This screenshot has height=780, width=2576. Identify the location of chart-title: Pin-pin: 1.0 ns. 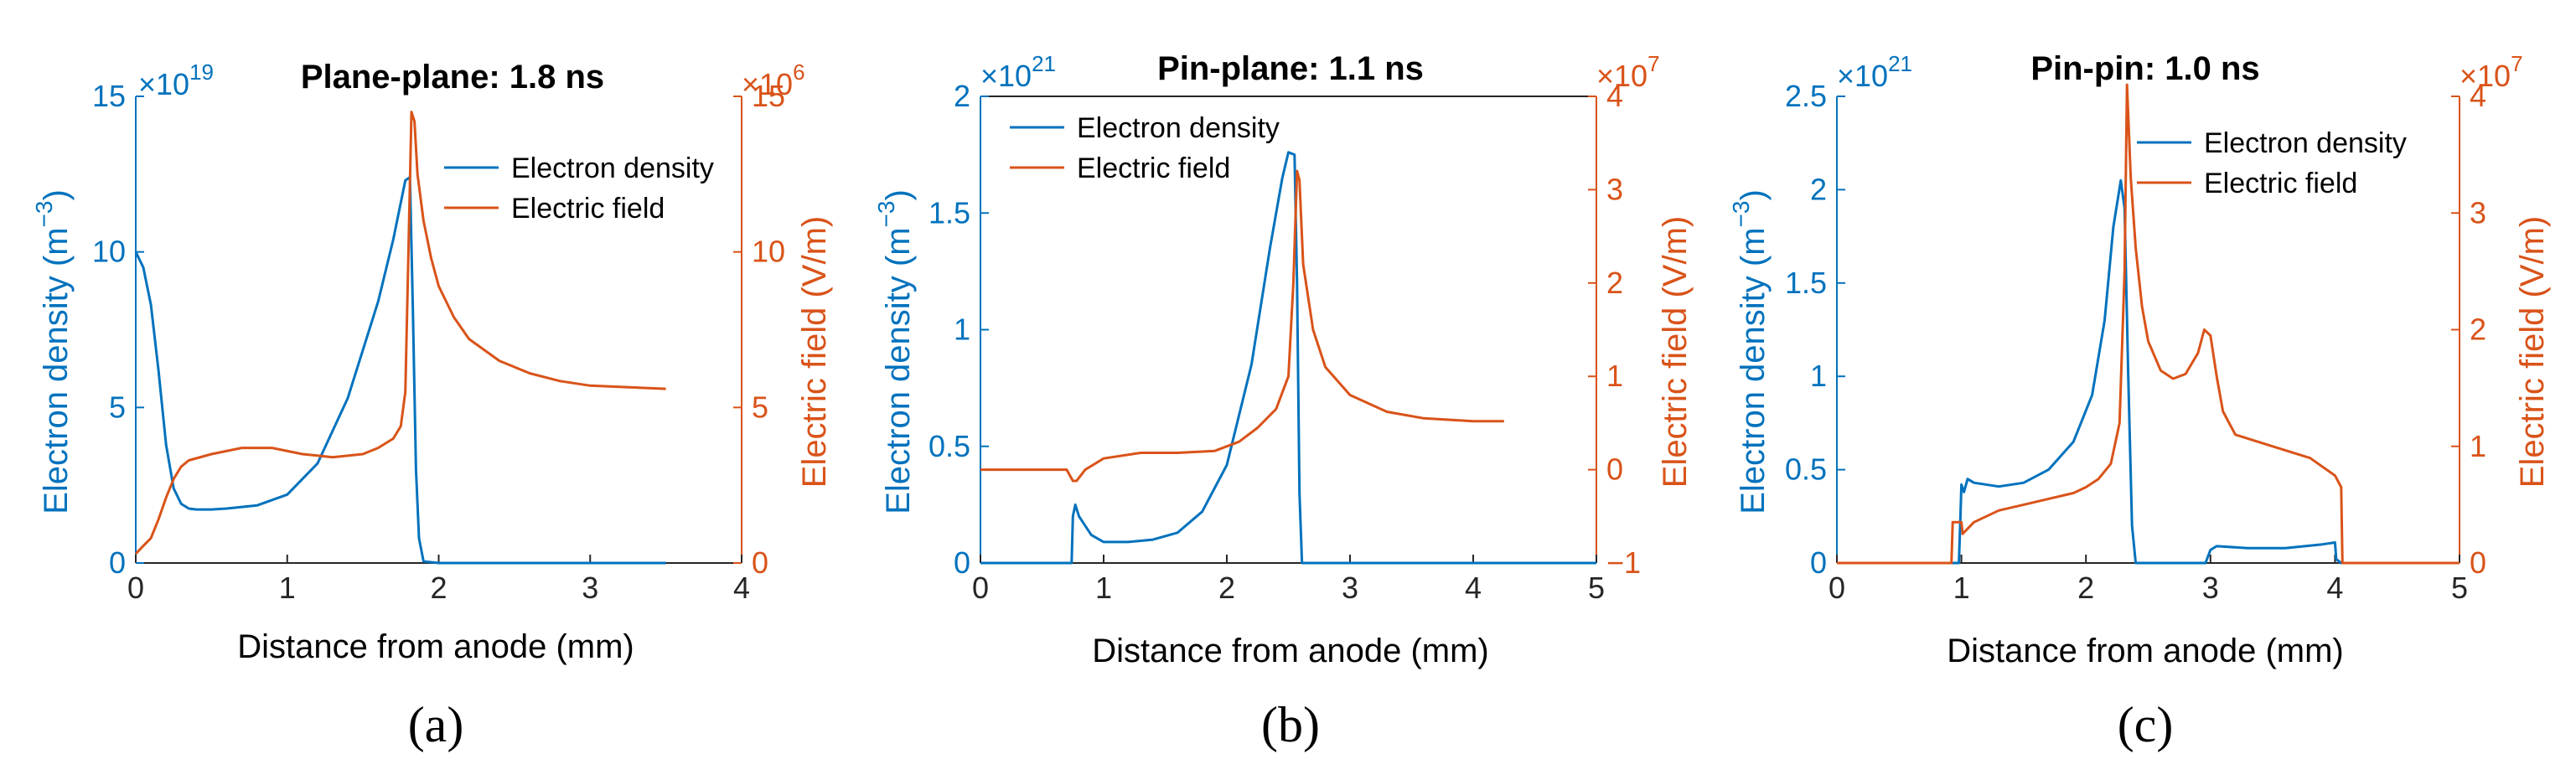
(2144, 68).